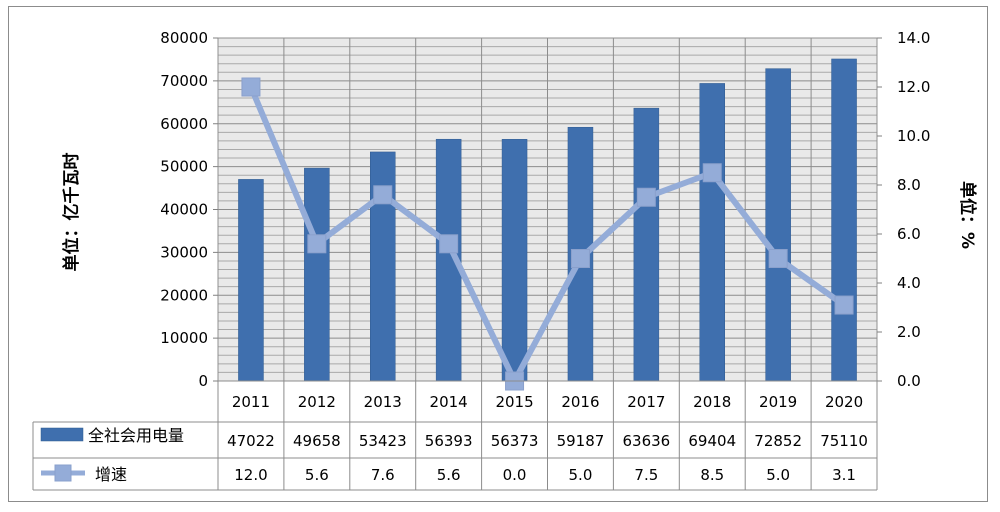 The height and width of the screenshot is (512, 1000). I want to click on y-tick-label: 20000, so click(184, 295).